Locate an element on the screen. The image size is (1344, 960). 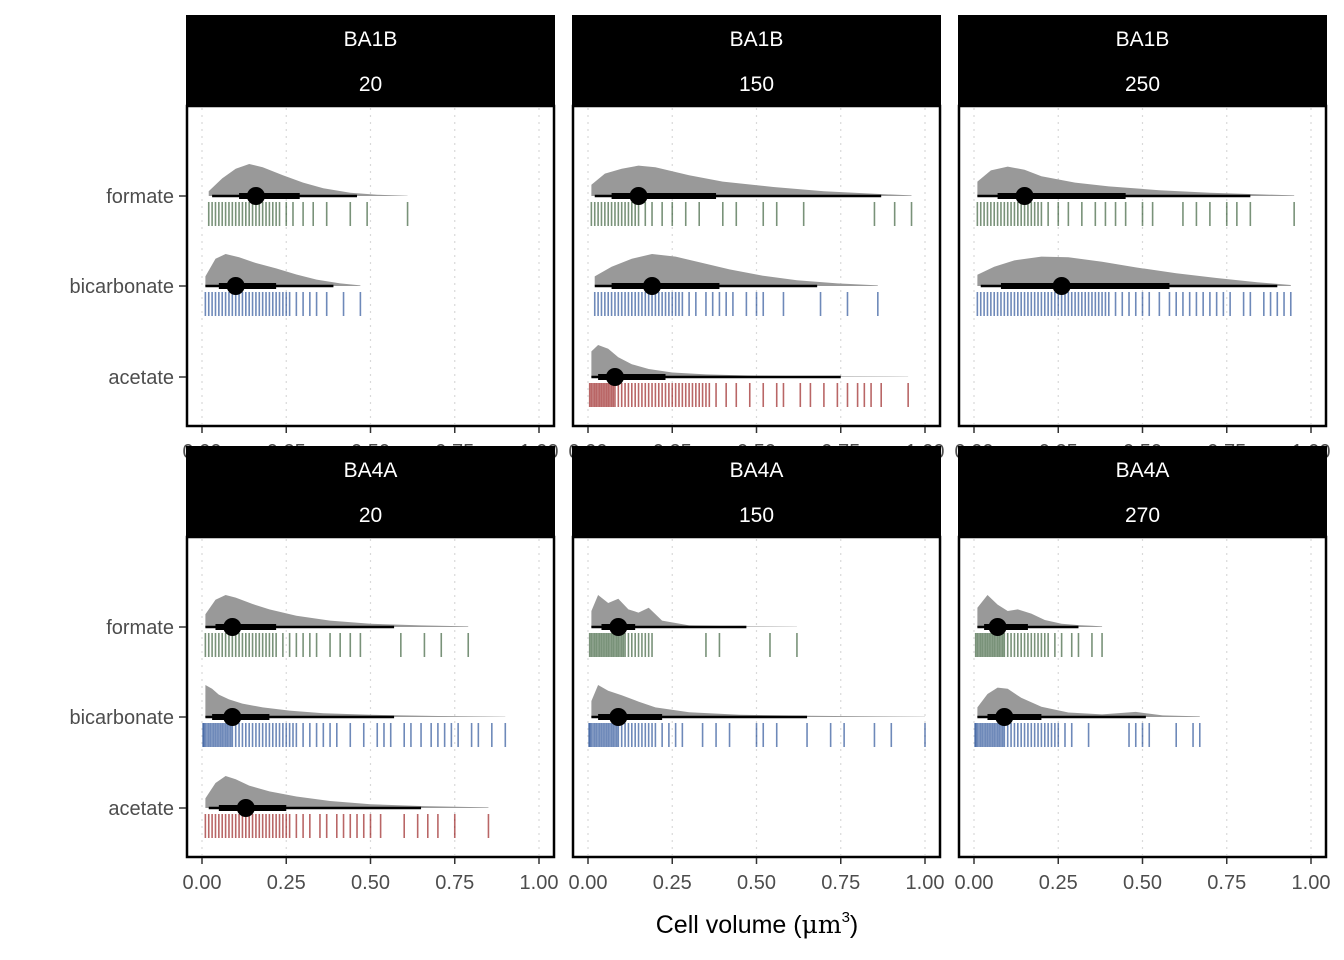
panel-ba1b-150: BA1B1500.000.250.500.751.00 is located at coordinates (756, 239).